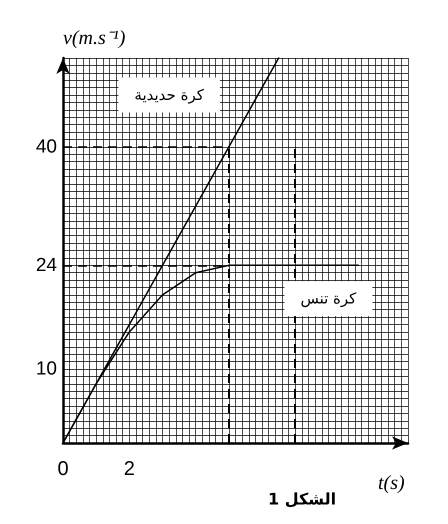  What do you see at coordinates (129, 469) in the screenshot?
I see `x-tick-label: 2` at bounding box center [129, 469].